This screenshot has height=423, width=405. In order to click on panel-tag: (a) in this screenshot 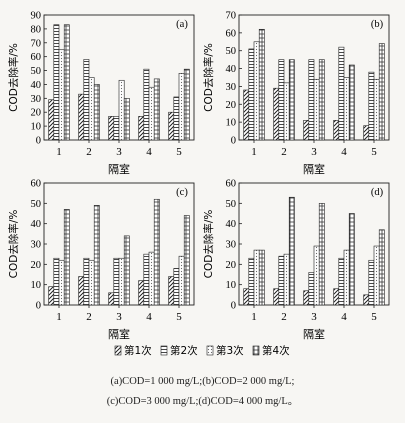, I will do `click(182, 24)`.